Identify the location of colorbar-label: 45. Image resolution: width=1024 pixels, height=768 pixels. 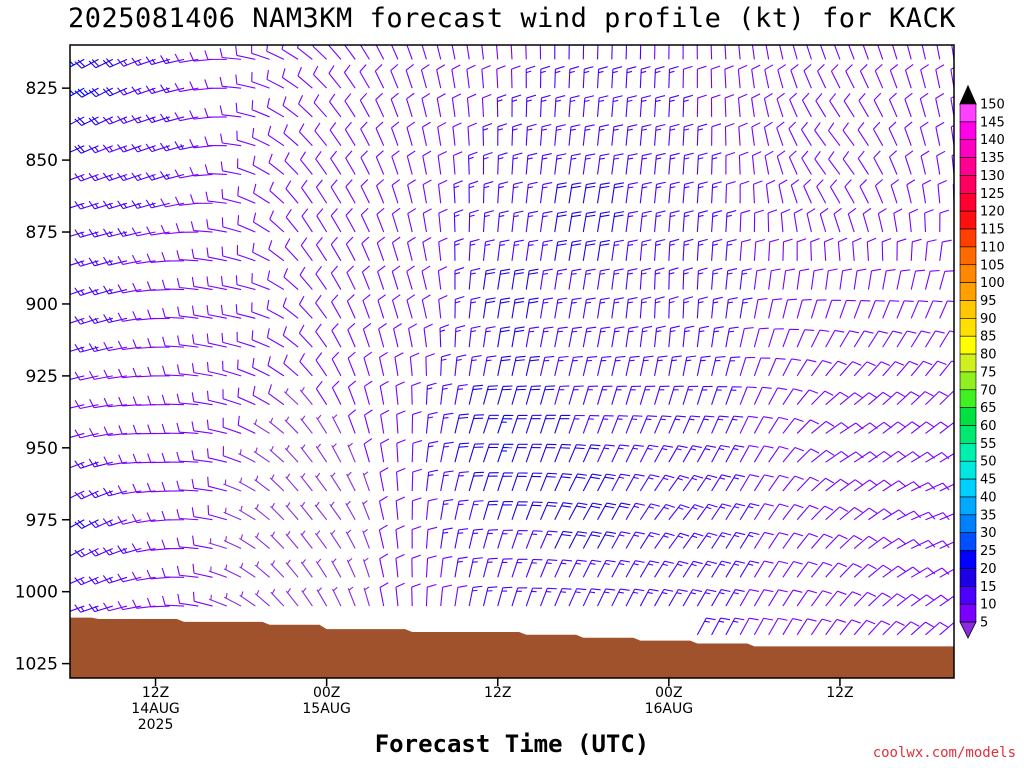
(988, 480).